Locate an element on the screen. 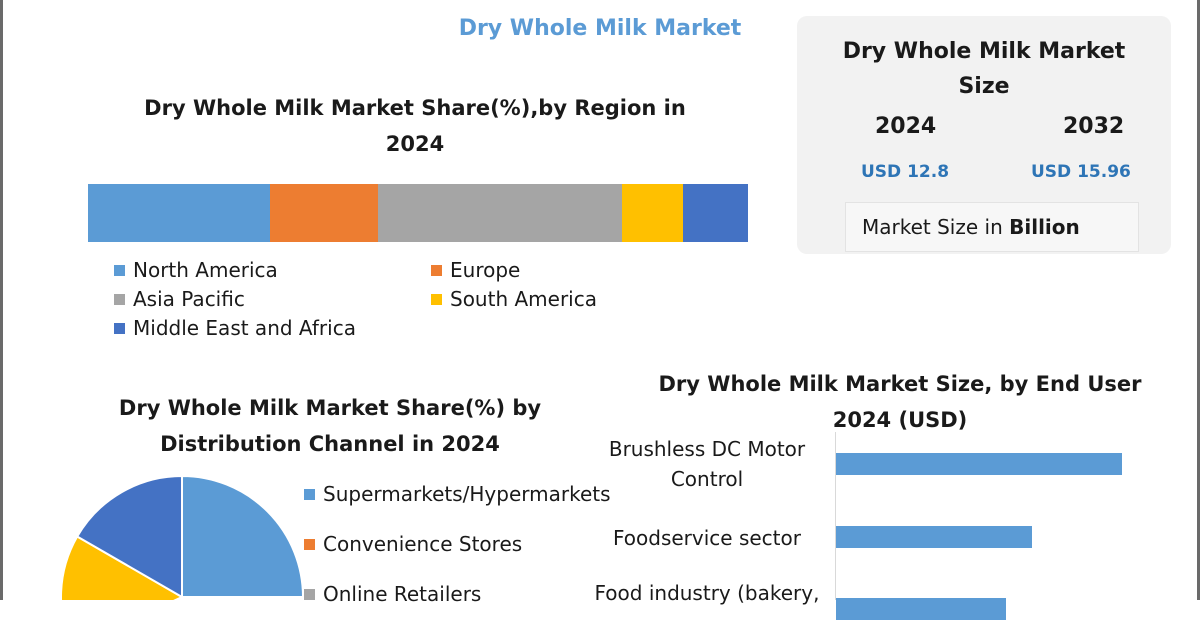 Image resolution: width=1200 pixels, height=620 pixels. region-chart-title-line2: 2024 is located at coordinates (415, 144).